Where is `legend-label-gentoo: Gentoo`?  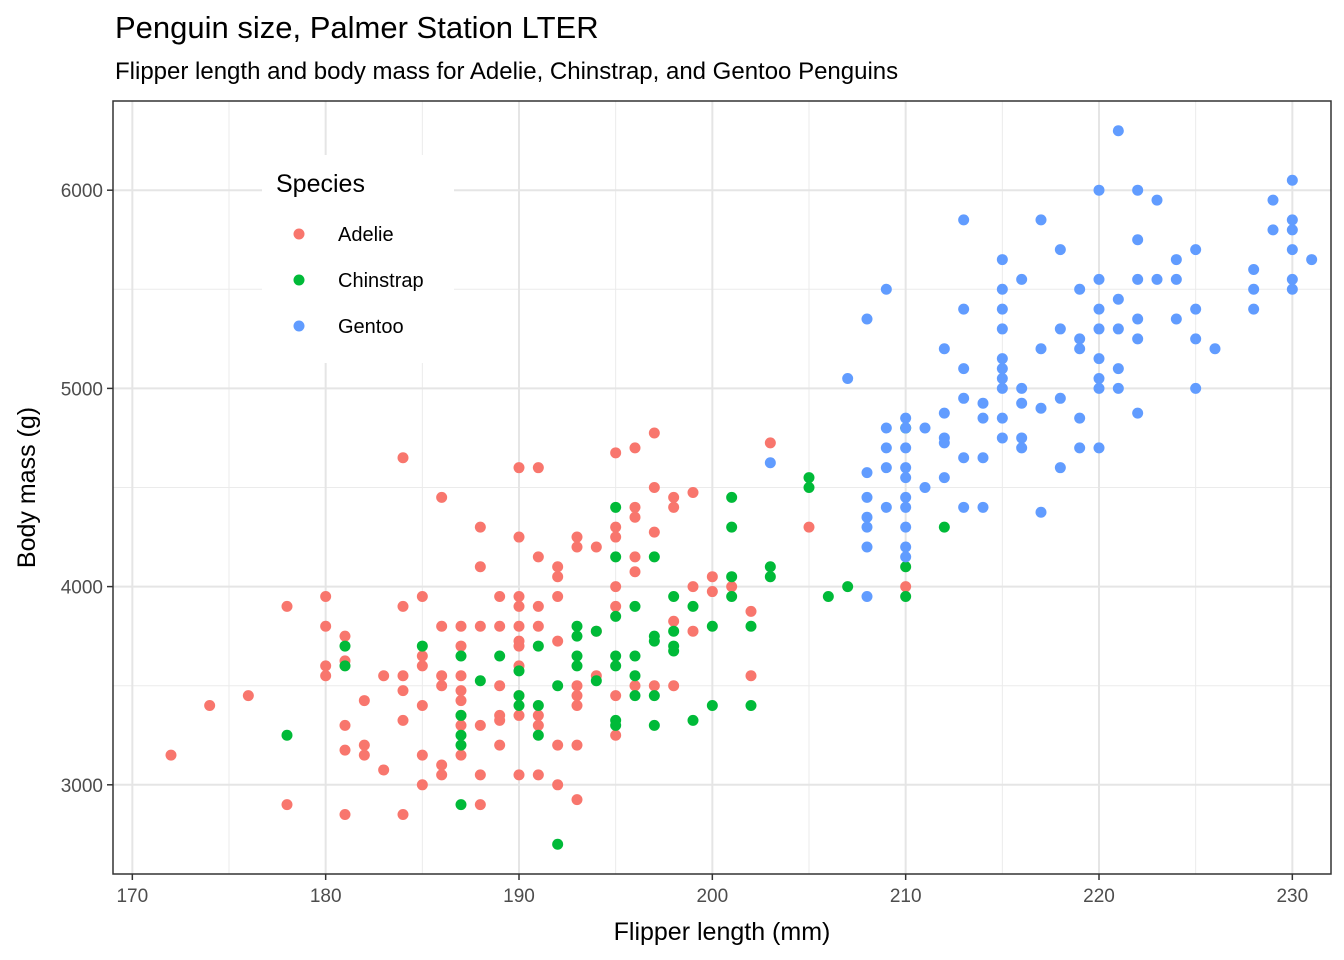
legend-label-gentoo: Gentoo is located at coordinates (371, 327).